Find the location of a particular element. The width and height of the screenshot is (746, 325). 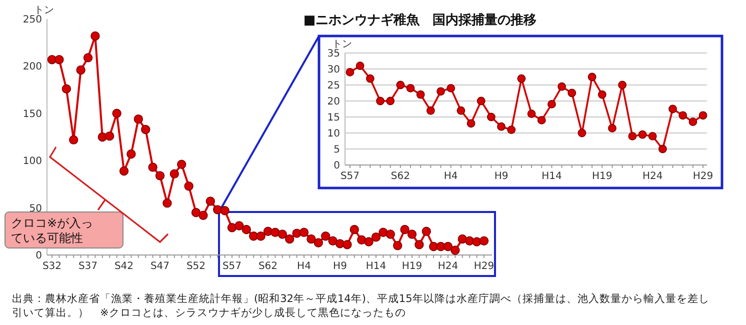

y-tick-label: 20 is located at coordinates (333, 102).